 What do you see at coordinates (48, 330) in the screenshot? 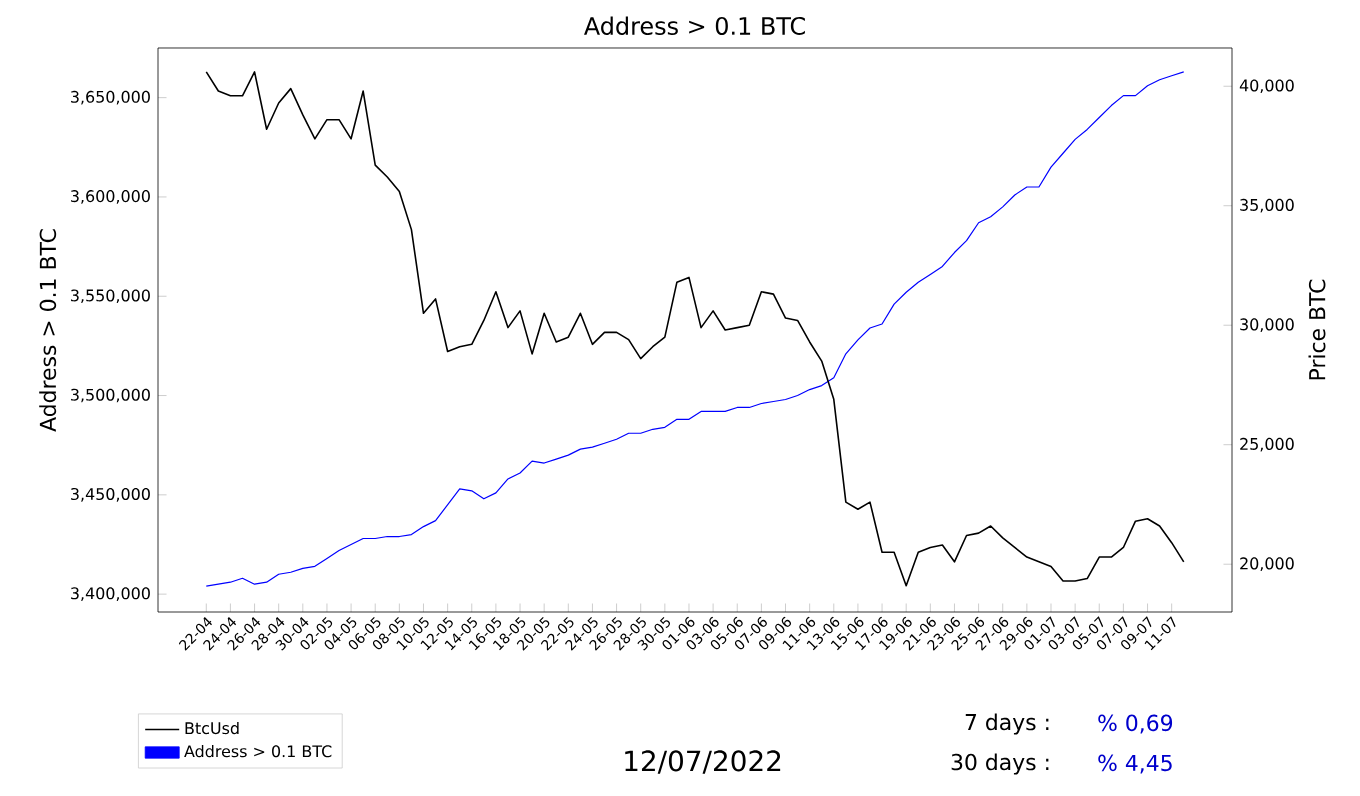
I see `y-axis-title: Address > 0.1 BTC` at bounding box center [48, 330].